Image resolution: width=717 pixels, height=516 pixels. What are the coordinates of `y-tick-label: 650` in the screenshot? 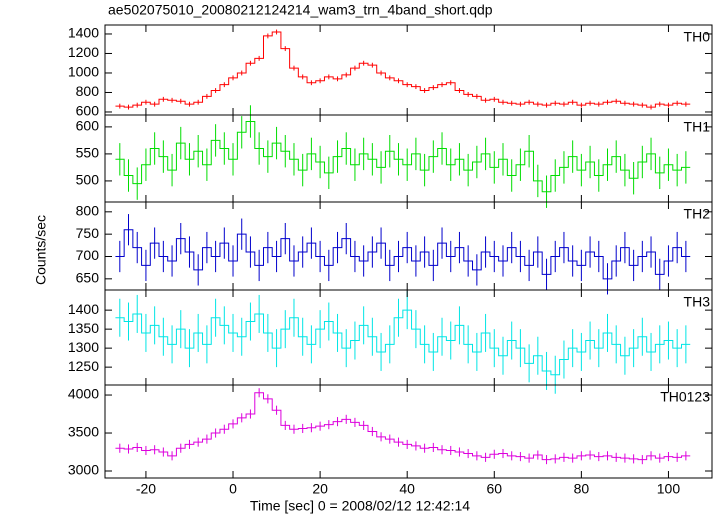 It's located at (88, 278).